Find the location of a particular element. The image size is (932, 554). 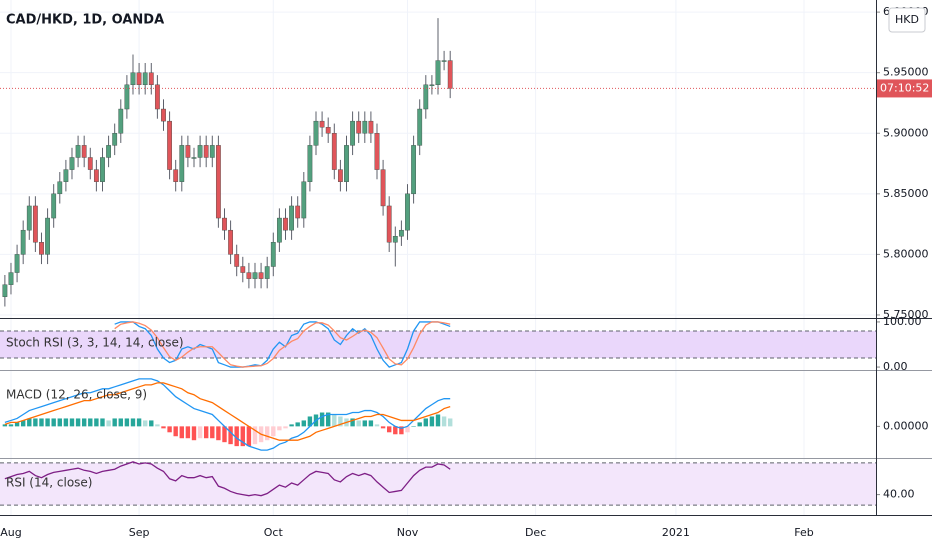

y-tick-label: 0.00 is located at coordinates (895, 366).